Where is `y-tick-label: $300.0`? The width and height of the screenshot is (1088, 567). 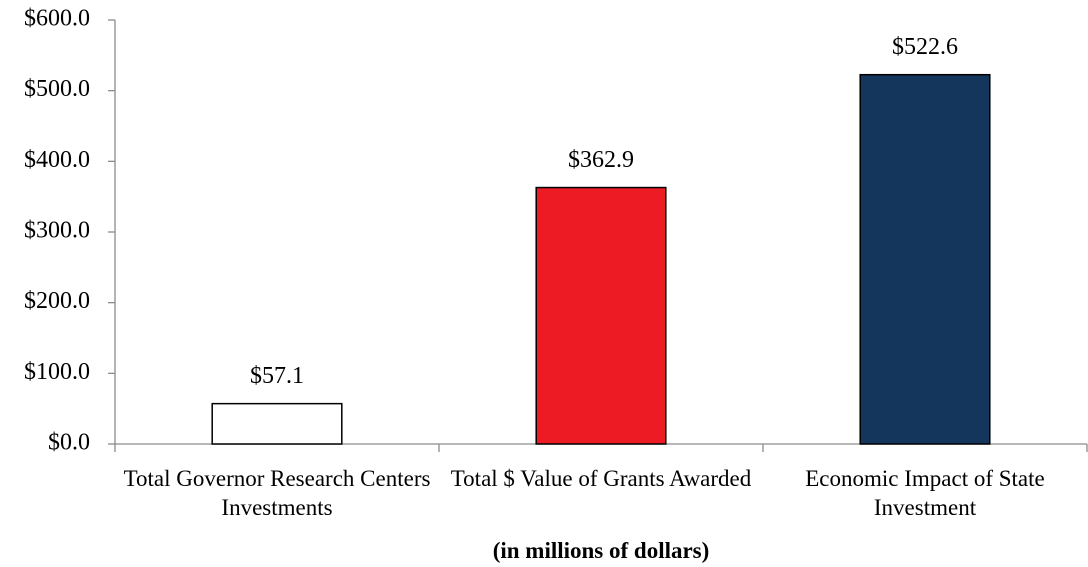 y-tick-label: $300.0 is located at coordinates (57, 231).